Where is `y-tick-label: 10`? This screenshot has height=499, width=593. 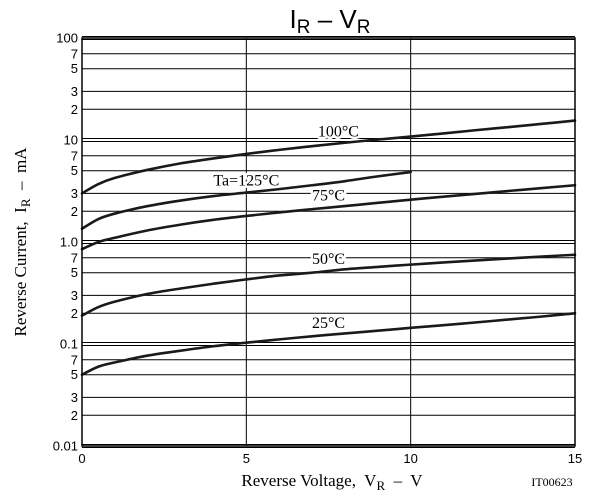
y-tick-label: 10 is located at coordinates (71, 140).